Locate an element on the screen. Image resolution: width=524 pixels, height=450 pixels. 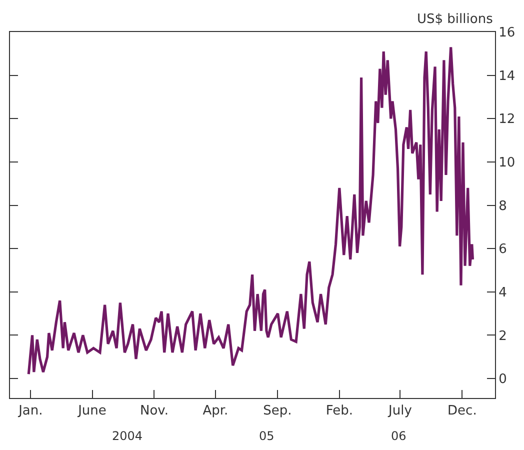
y-tick-label: 0 is located at coordinates (502, 380).